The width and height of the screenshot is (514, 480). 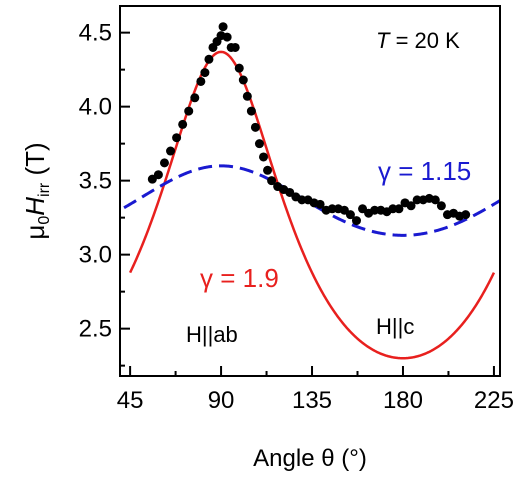 I want to click on y-label-prefix-sub: 0, so click(x=44, y=220).